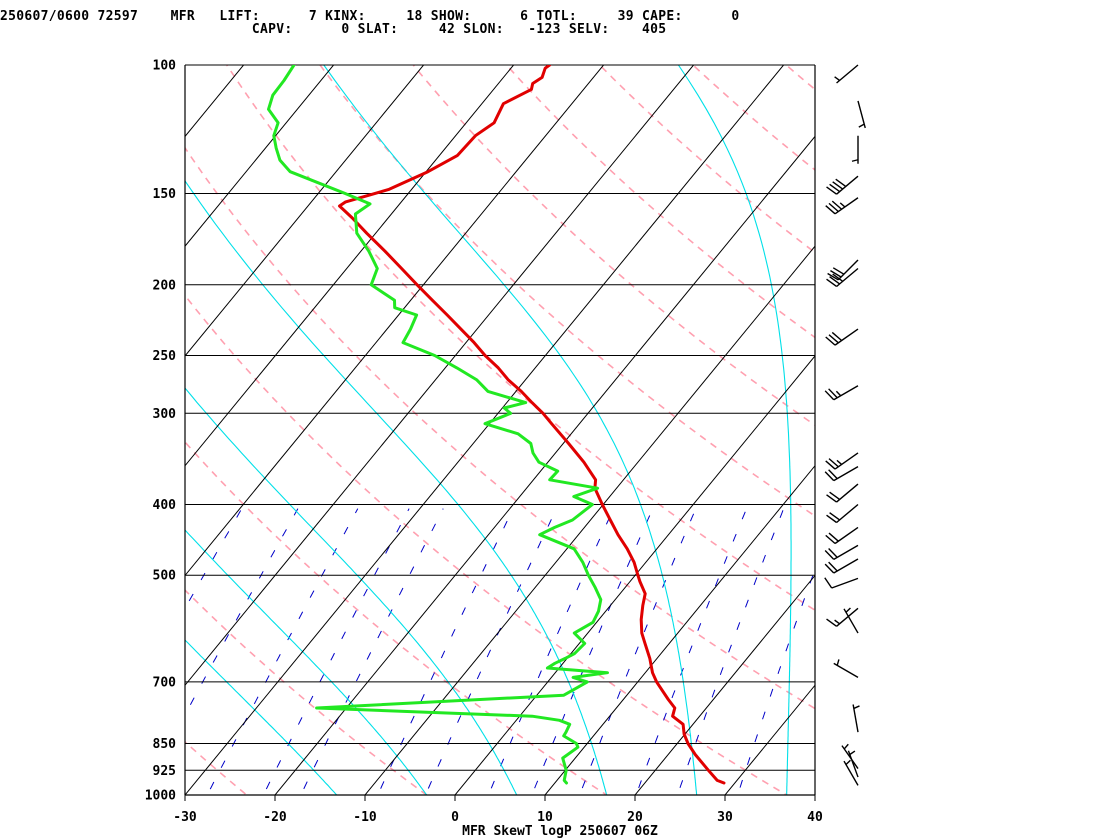 This screenshot has height=840, width=1120. What do you see at coordinates (185, 817) in the screenshot?
I see `temperature-tick-label: -30` at bounding box center [185, 817].